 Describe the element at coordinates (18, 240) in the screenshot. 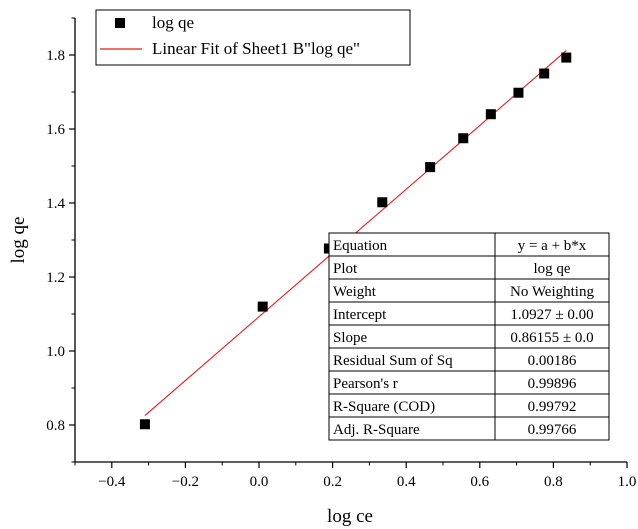

I see `y-axis-label: log qe` at that location.